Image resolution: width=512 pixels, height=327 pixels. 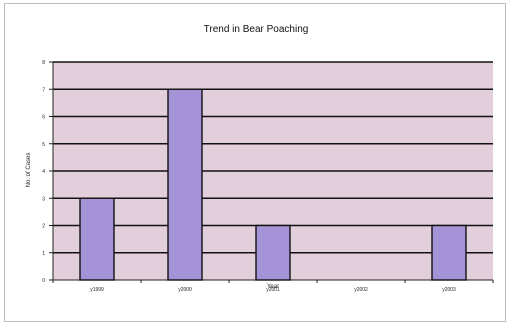 What do you see at coordinates (43, 63) in the screenshot?
I see `y-tick-label: 8` at bounding box center [43, 63].